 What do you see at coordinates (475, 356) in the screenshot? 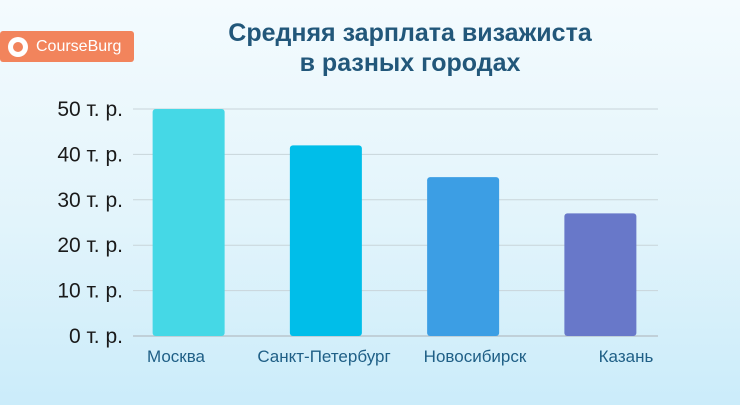
I see `x-tick-label: Новосибирск` at bounding box center [475, 356].